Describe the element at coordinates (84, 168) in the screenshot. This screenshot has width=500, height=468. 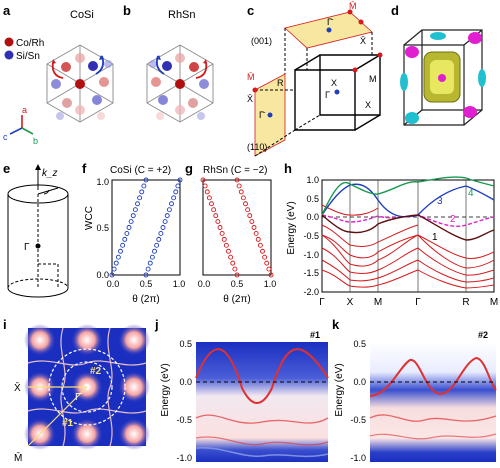
I see `panel-letter-f: f` at that location.